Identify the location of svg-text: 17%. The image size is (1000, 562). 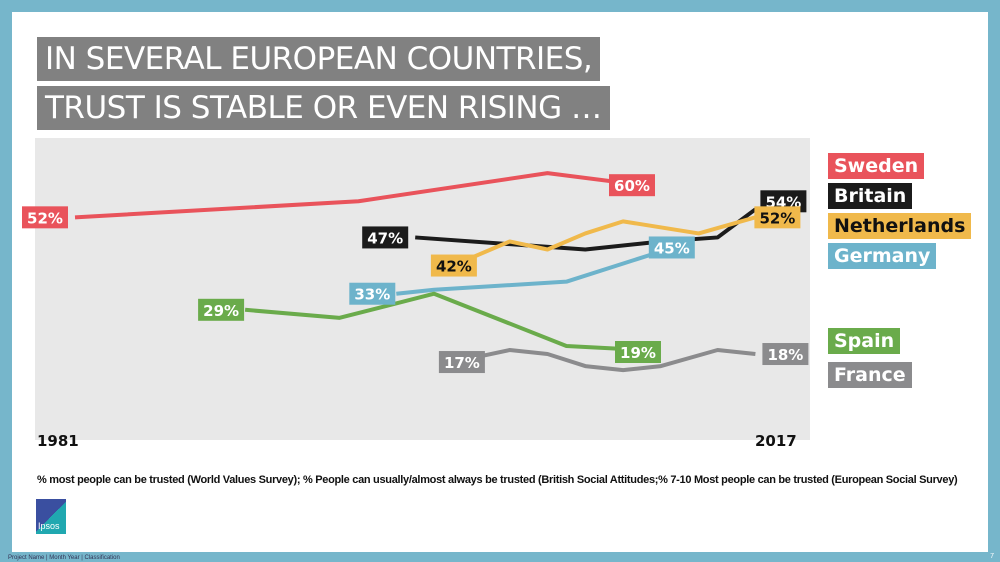
(462, 363).